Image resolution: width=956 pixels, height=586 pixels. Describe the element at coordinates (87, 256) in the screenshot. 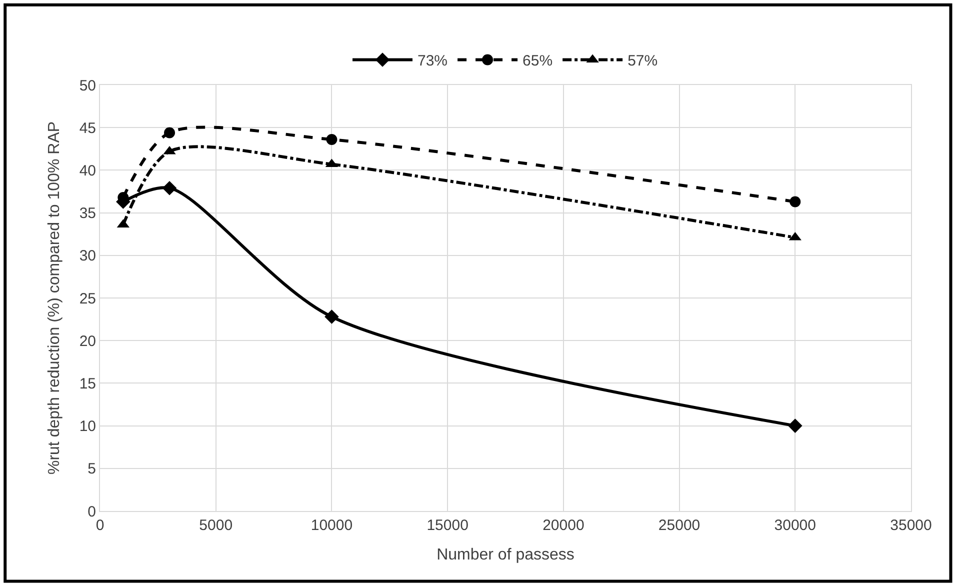

I see `y-tick-label: 30` at that location.